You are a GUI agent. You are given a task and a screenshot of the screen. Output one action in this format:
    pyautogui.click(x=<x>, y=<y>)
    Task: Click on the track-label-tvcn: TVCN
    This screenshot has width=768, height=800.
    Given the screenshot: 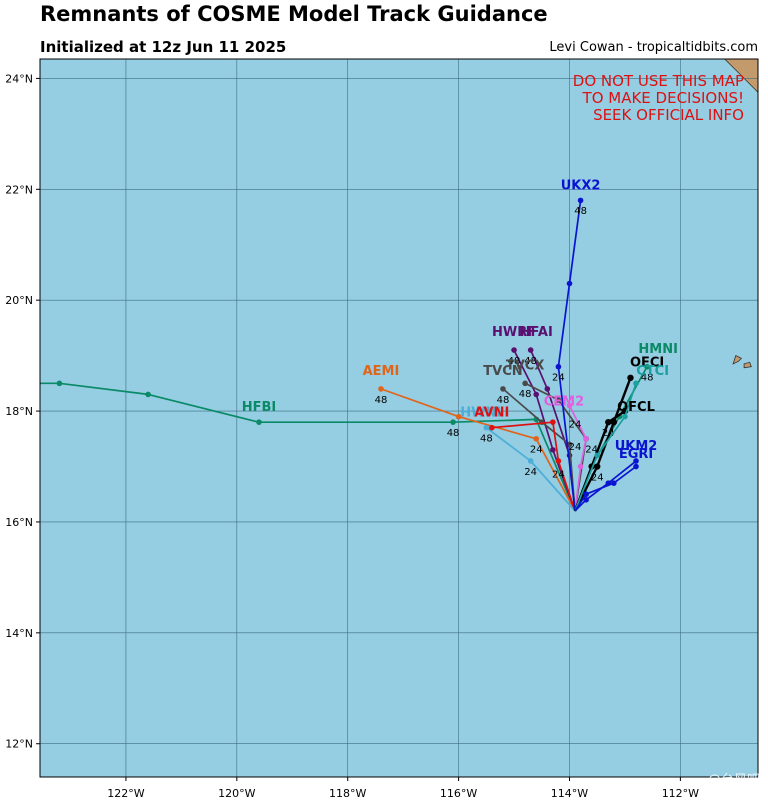 What is the action you would take?
    pyautogui.click(x=502, y=371)
    